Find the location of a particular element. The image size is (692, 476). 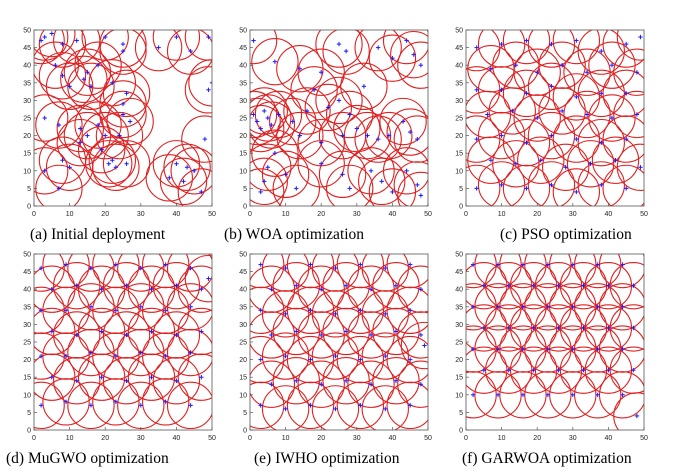

y-tick-label: 0 is located at coordinates (245, 207).